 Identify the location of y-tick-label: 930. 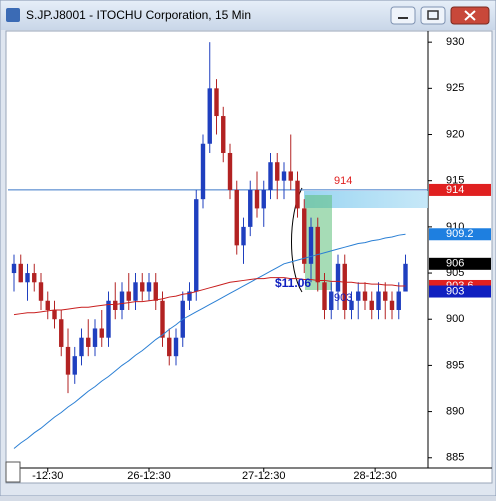
(455, 42).